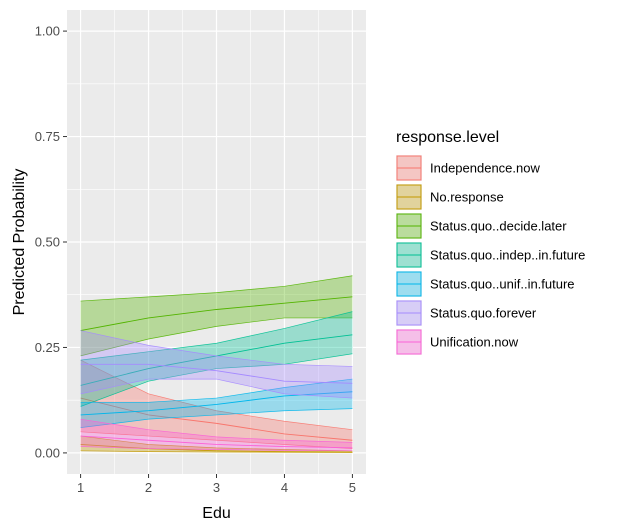  I want to click on ribbons, so click(216, 364).